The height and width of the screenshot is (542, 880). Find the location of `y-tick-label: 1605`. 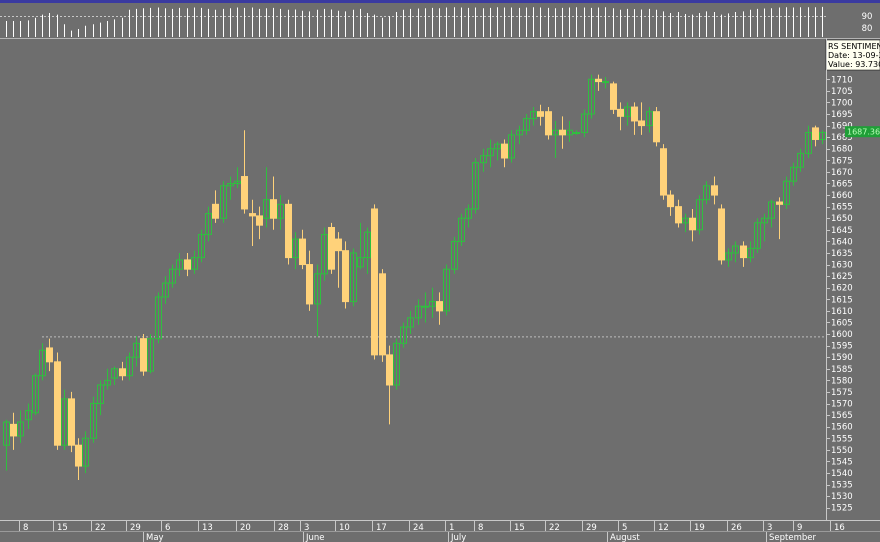

y-tick-label: 1605 is located at coordinates (842, 323).